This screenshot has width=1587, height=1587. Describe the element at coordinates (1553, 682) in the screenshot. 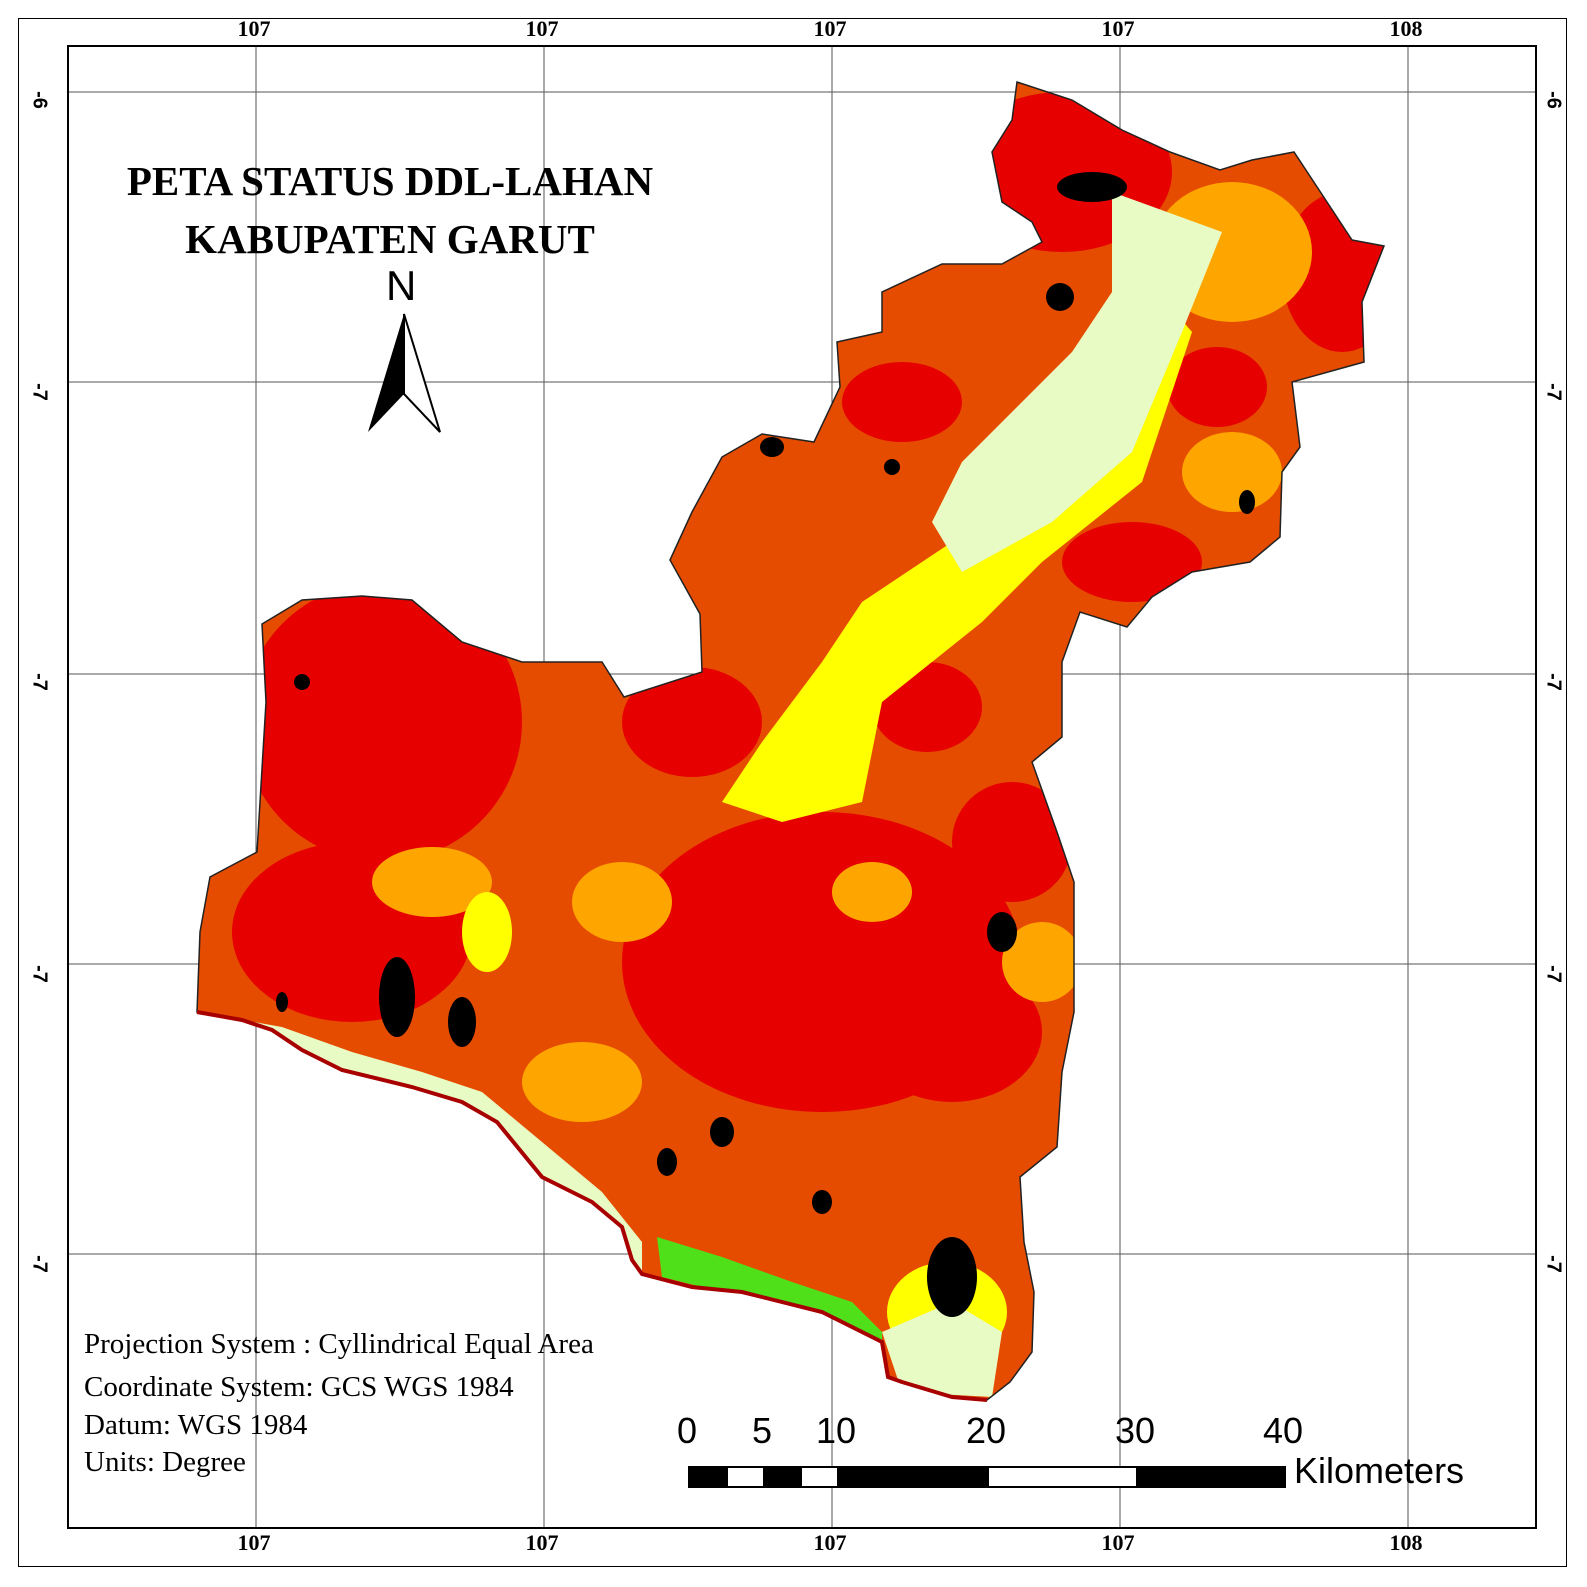

I see `lat-tick-right-3: -7` at that location.